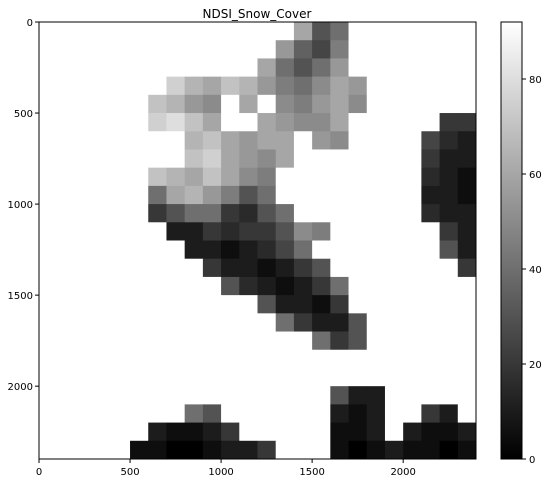 The image size is (551, 482). I want to click on y-tick-label: 1500, so click(20, 296).